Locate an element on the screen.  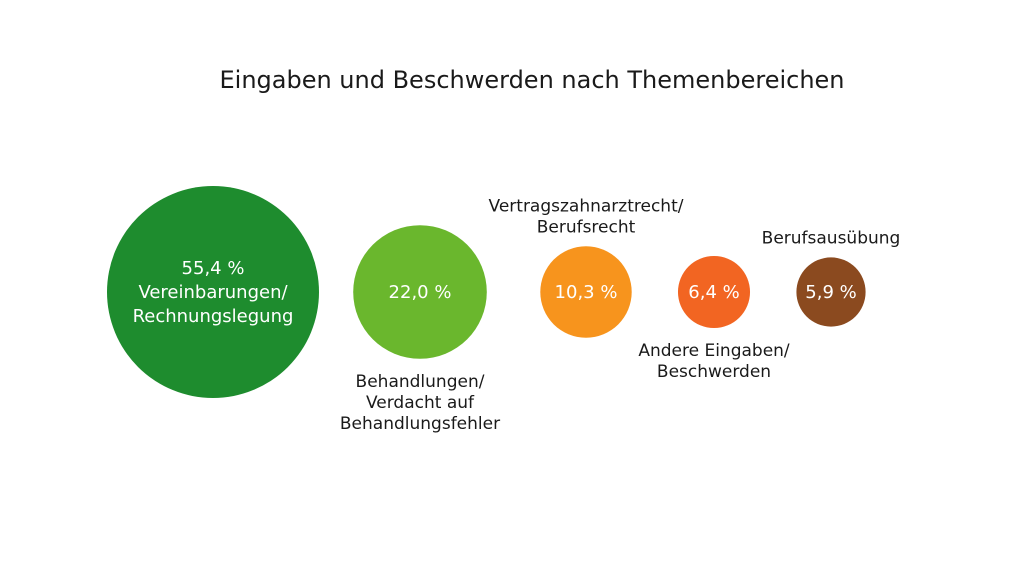
bubble-category-label: Behandlungsfehler is located at coordinates (420, 424).